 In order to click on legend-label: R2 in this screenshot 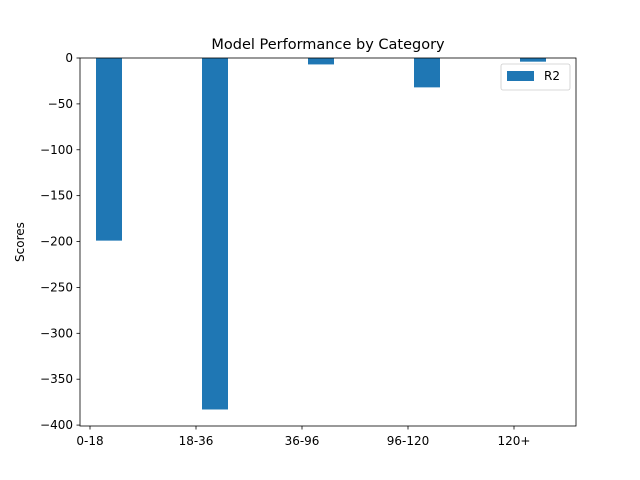, I will do `click(552, 76)`.